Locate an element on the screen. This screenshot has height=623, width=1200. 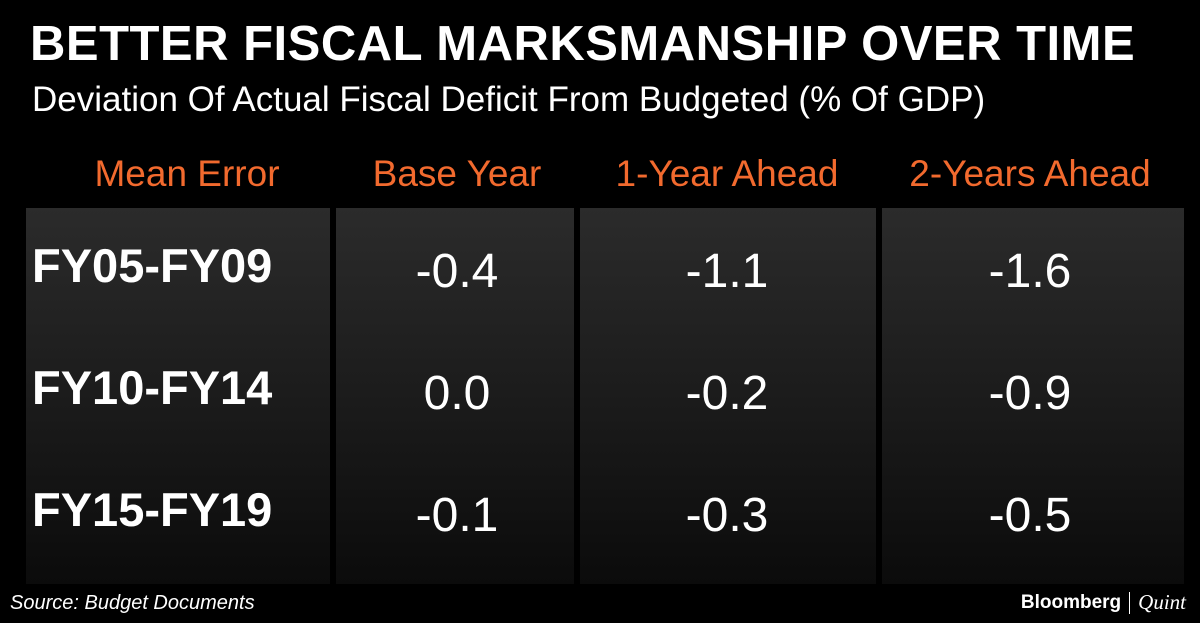
row-label: FY10-FY14 is located at coordinates (152, 387).